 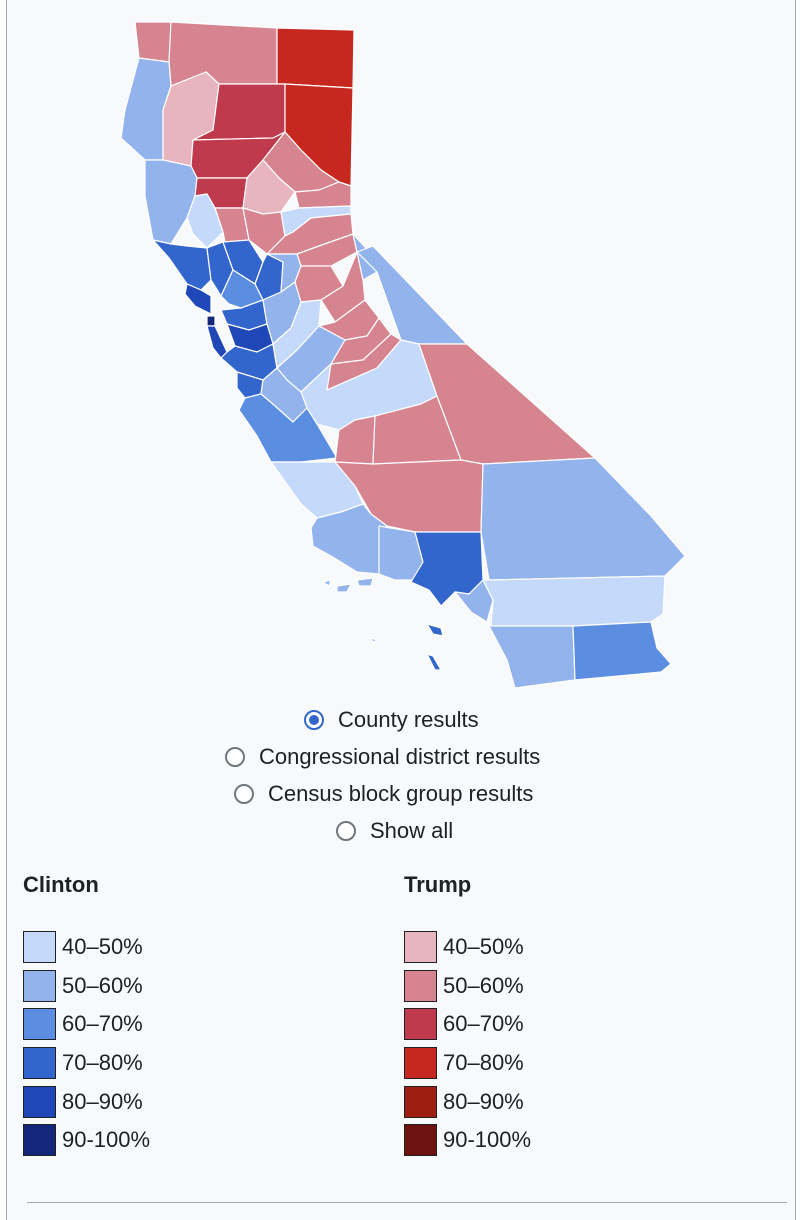 What do you see at coordinates (211, 321) in the screenshot?
I see `county-san-francisco` at bounding box center [211, 321].